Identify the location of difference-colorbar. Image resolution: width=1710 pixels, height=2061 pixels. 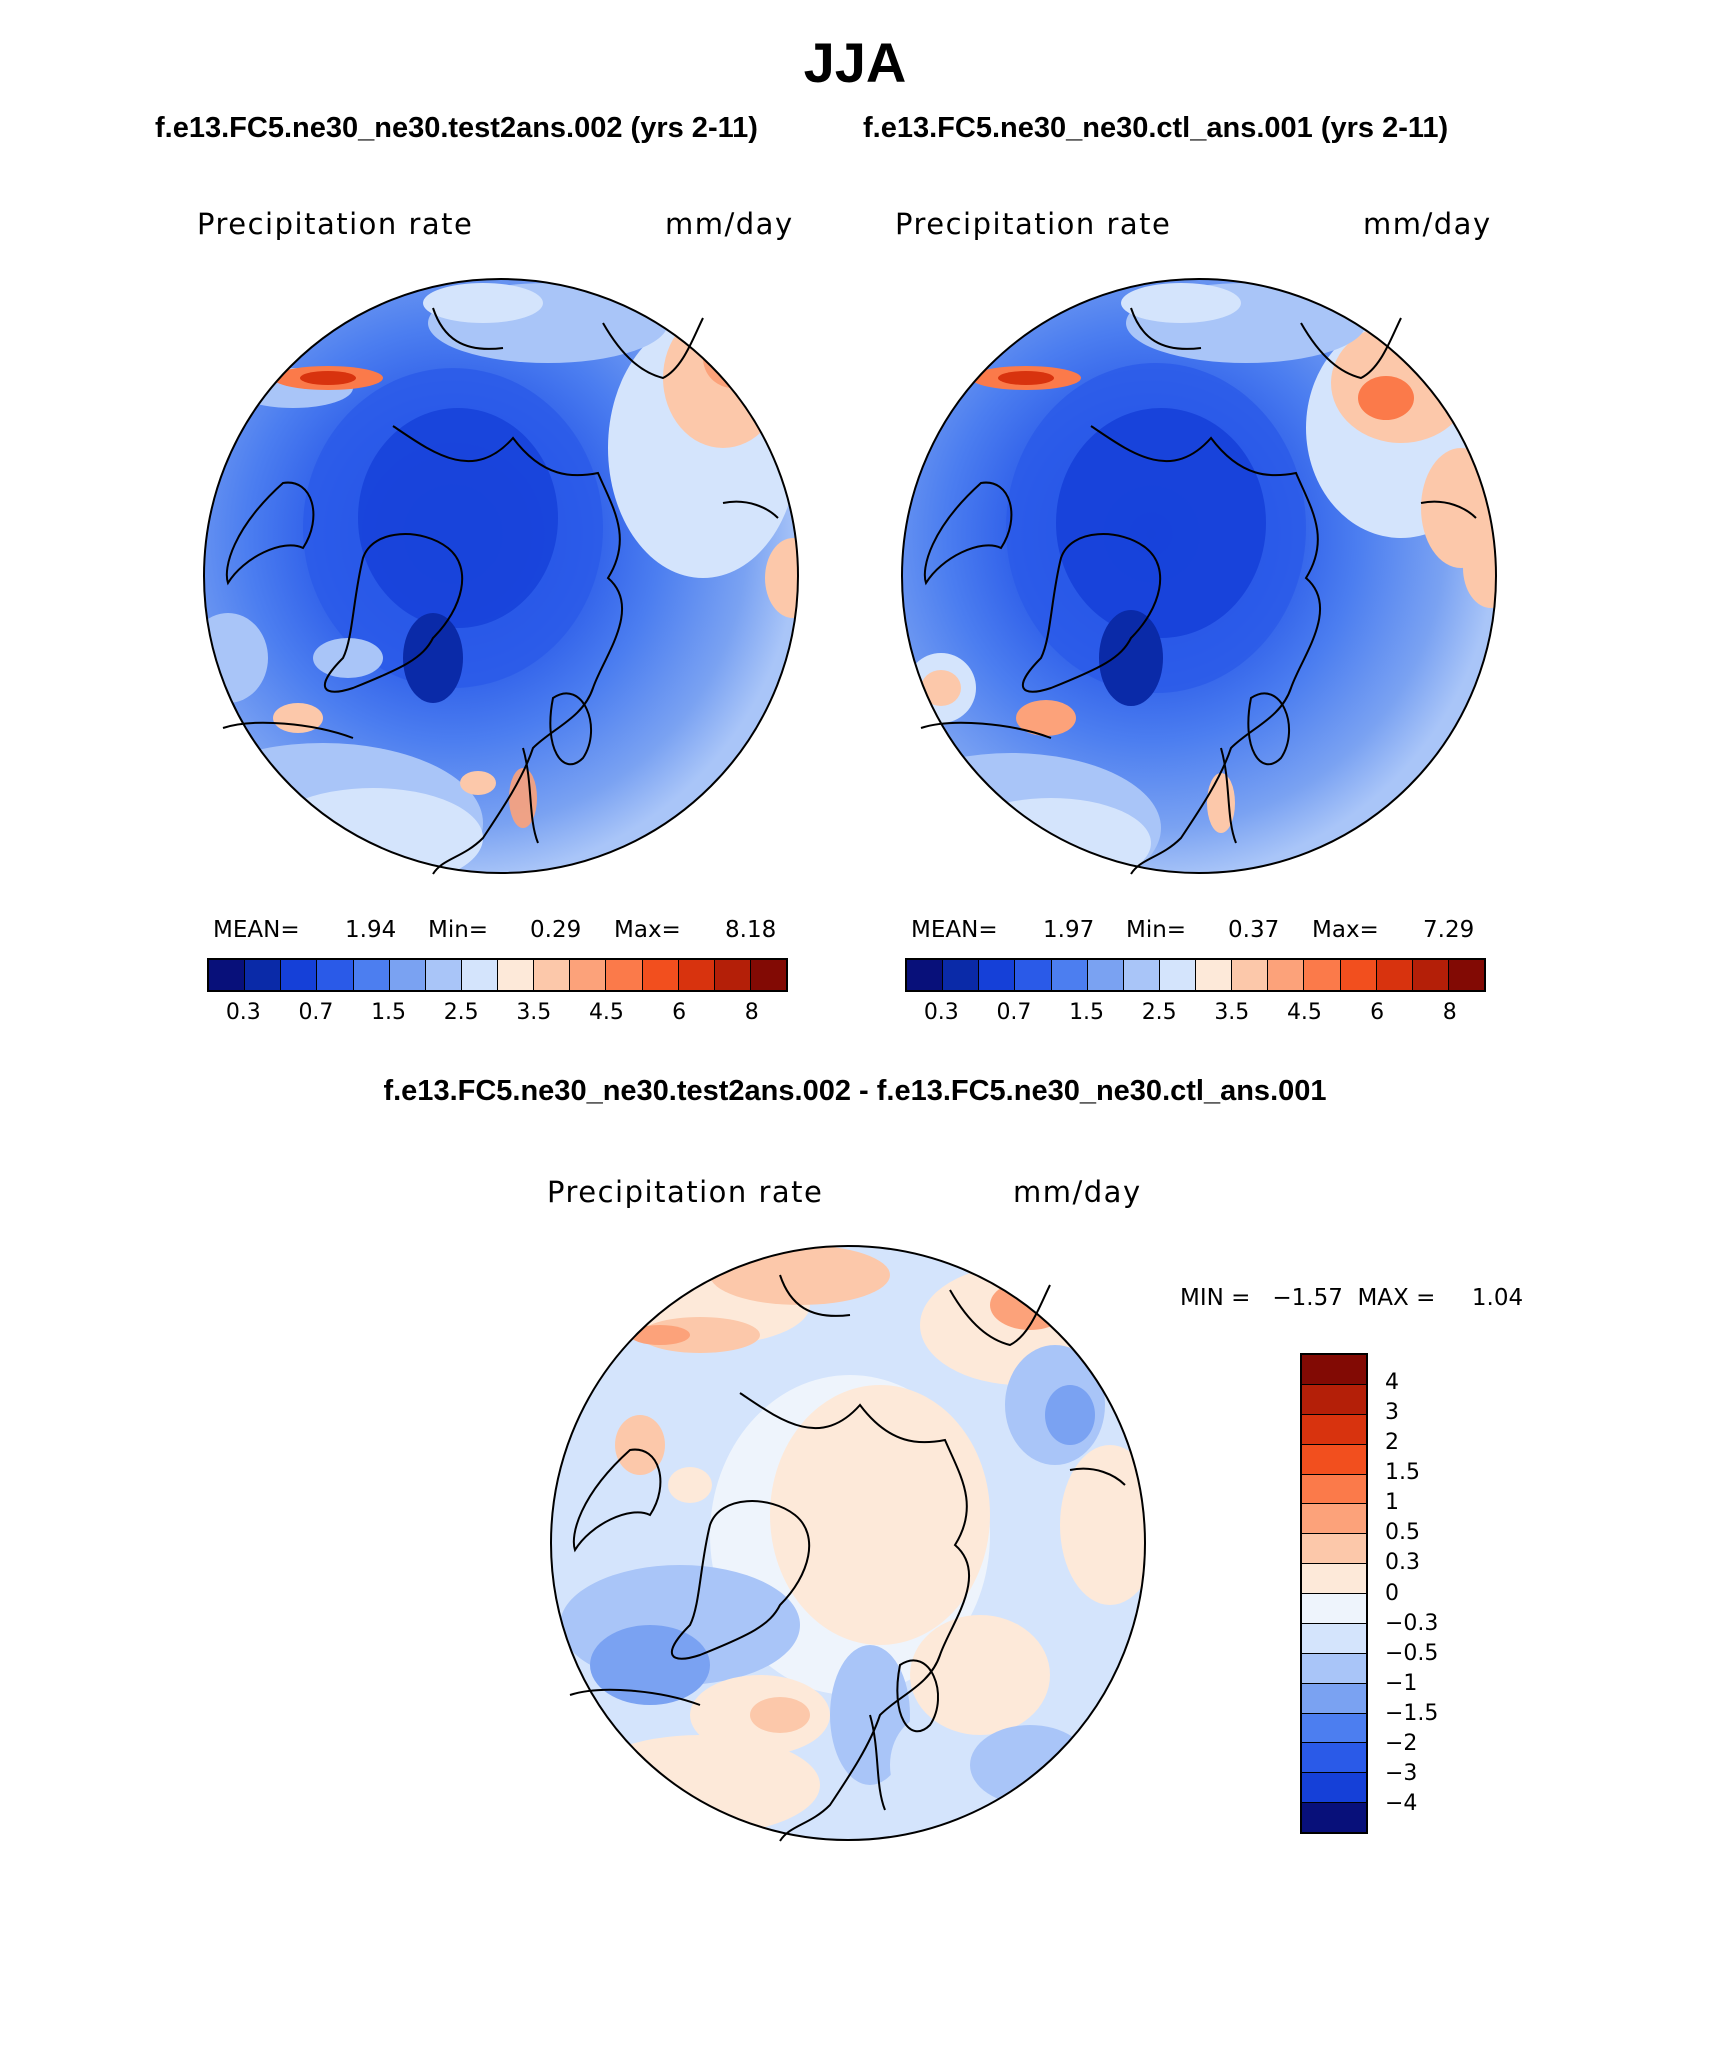
(1334, 1593).